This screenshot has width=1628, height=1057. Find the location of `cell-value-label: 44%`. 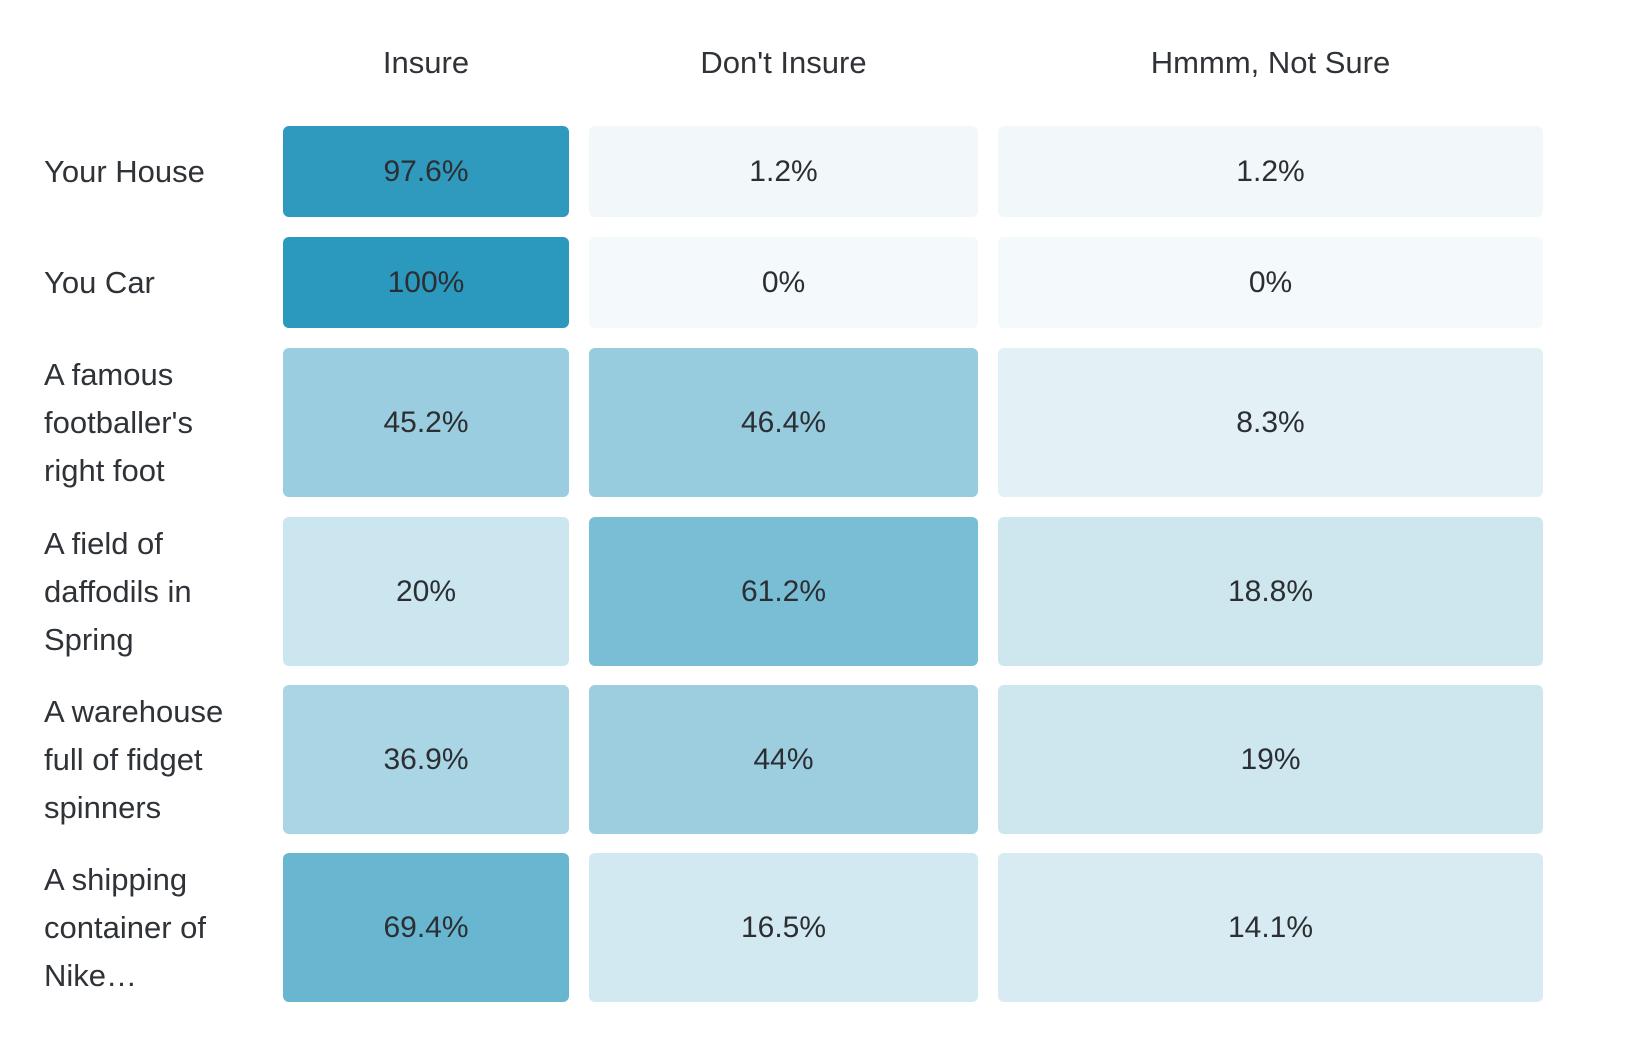

cell-value-label: 44% is located at coordinates (783, 759).